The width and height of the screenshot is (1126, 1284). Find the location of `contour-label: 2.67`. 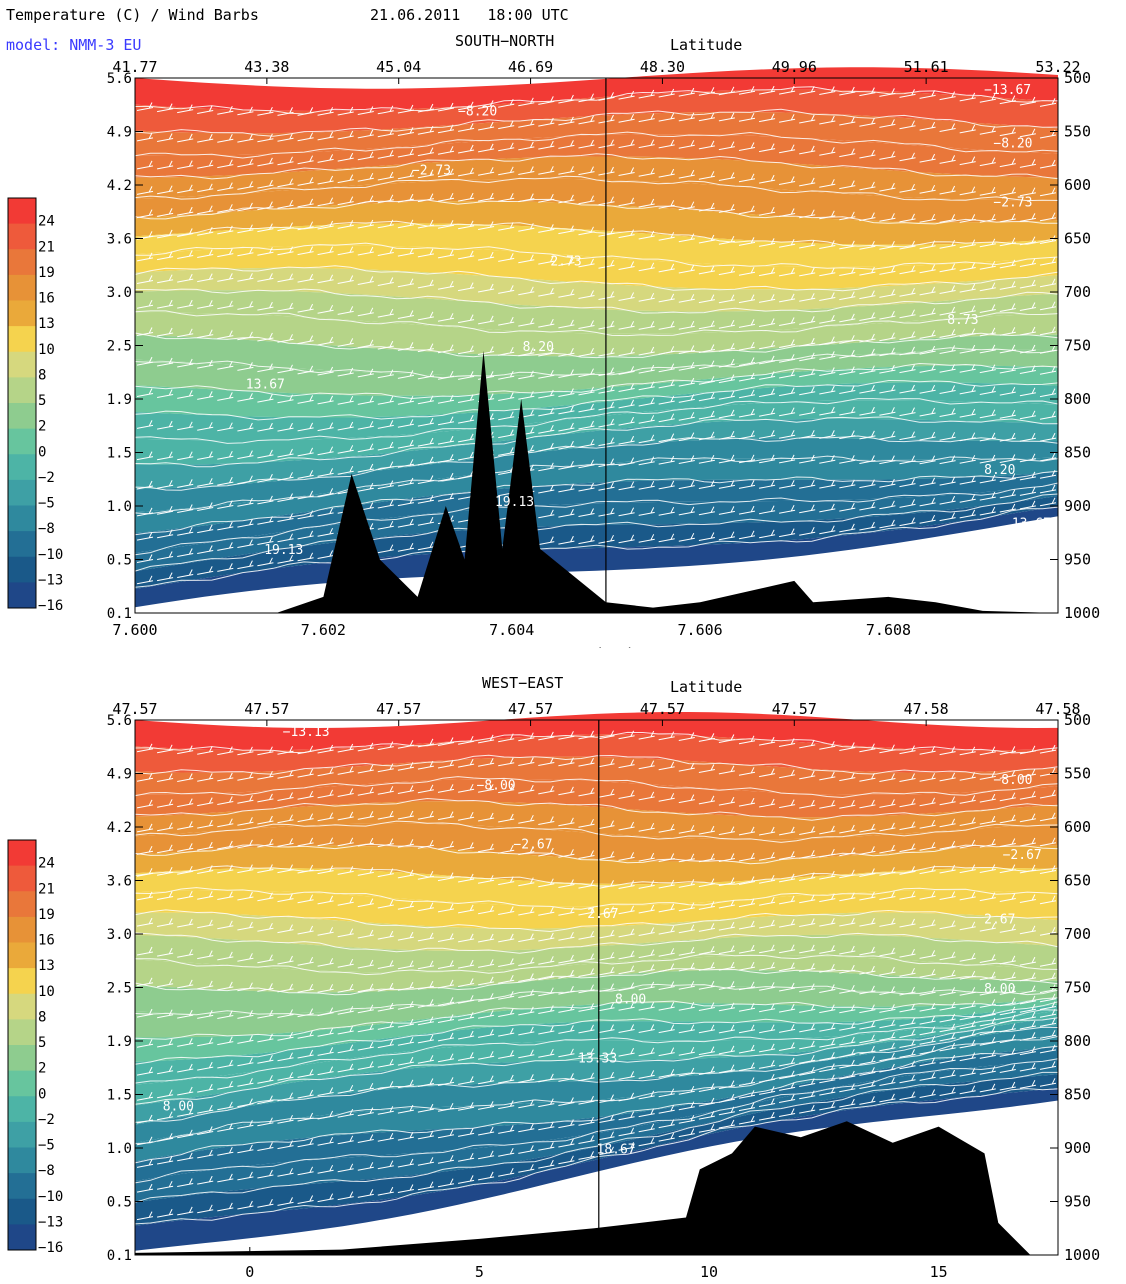

contour-label: 2.67 is located at coordinates (602, 914).